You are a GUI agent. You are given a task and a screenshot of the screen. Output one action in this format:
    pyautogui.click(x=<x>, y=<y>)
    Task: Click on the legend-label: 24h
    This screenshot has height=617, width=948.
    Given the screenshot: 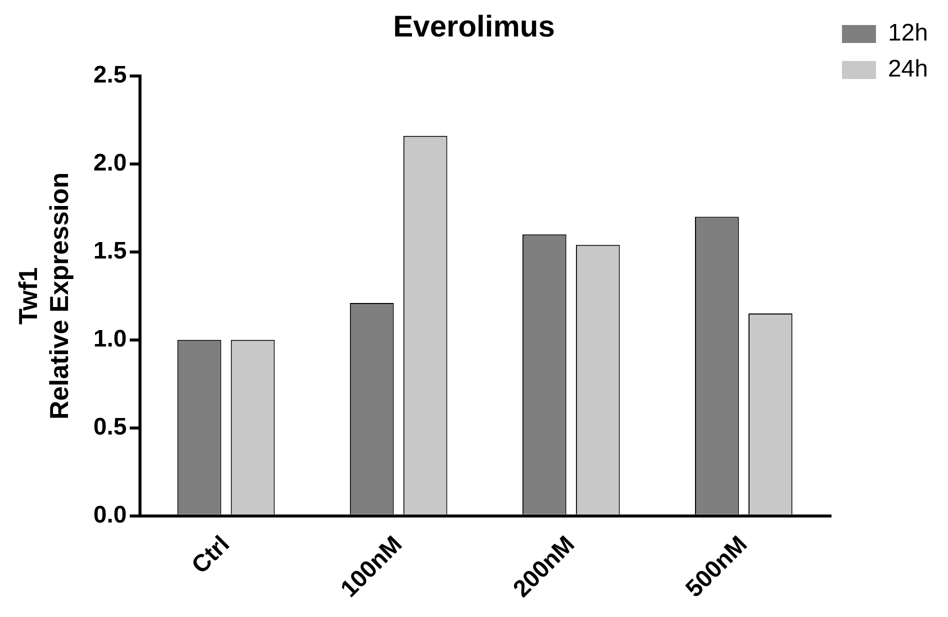 What is the action you would take?
    pyautogui.click(x=908, y=69)
    